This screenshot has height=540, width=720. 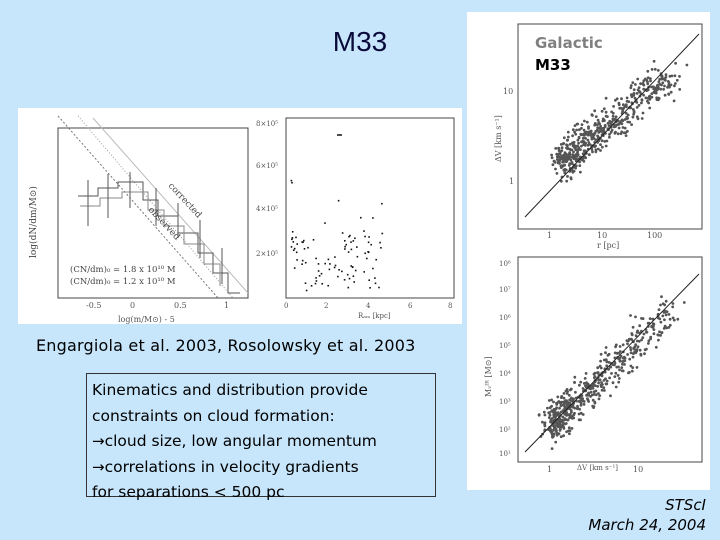 What do you see at coordinates (508, 91) in the screenshot?
I see `top-ytick: 10` at bounding box center [508, 91].